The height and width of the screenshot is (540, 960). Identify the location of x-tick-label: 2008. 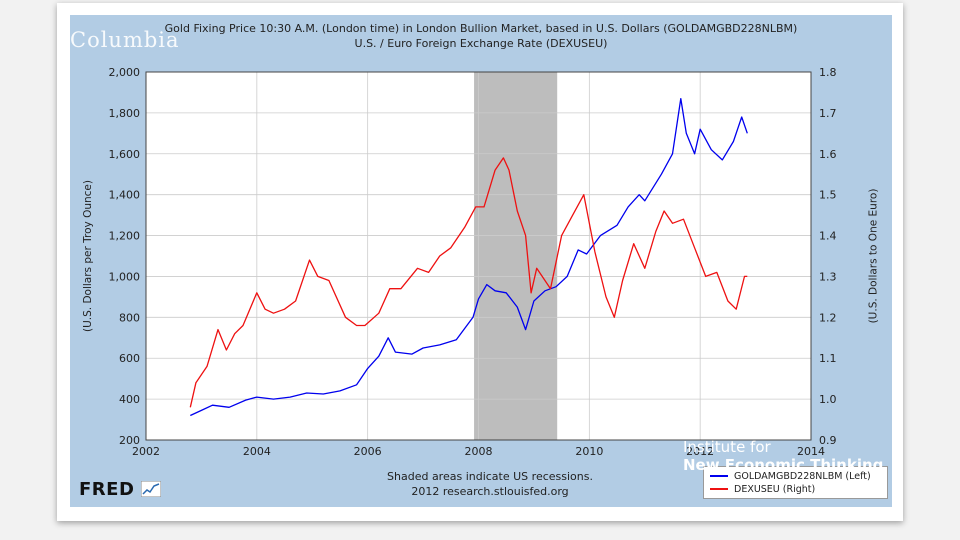
(479, 451).